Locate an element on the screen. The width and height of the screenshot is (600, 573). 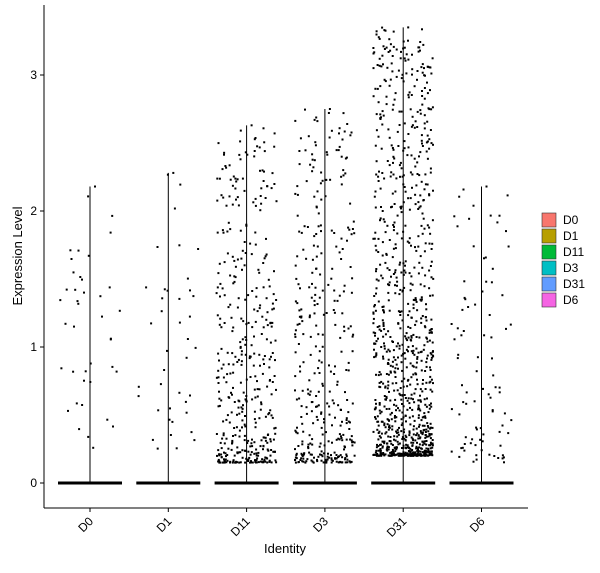
y-tick-label: 2 is located at coordinates (33, 211).